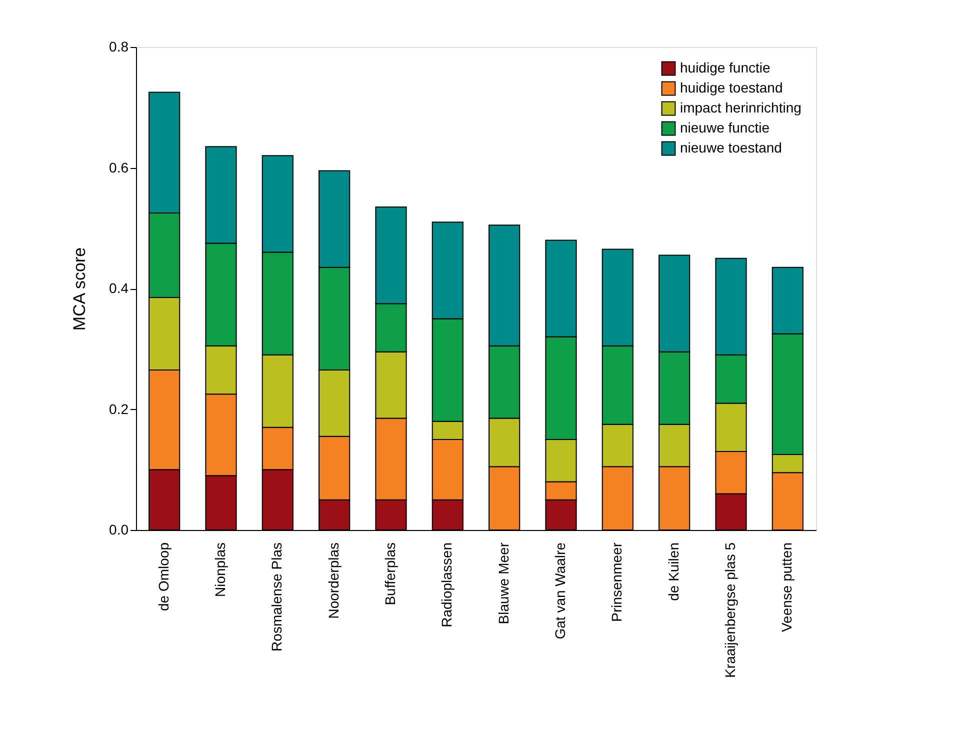 The width and height of the screenshot is (974, 749). I want to click on x-tick-label: Radioplassen, so click(446, 585).